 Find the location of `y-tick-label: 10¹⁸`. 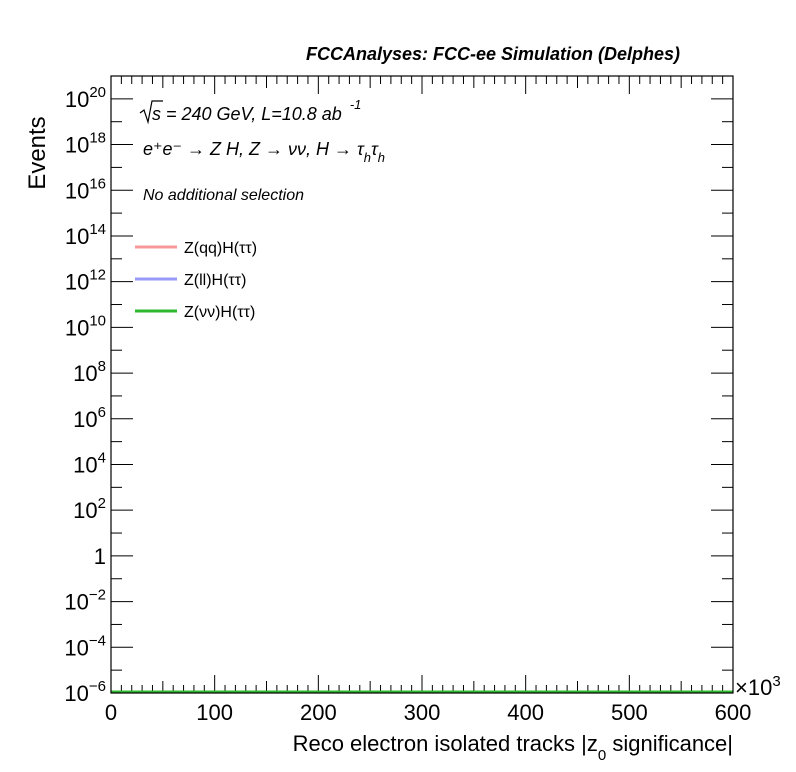

y-tick-label: 10¹⁸ is located at coordinates (85, 144).